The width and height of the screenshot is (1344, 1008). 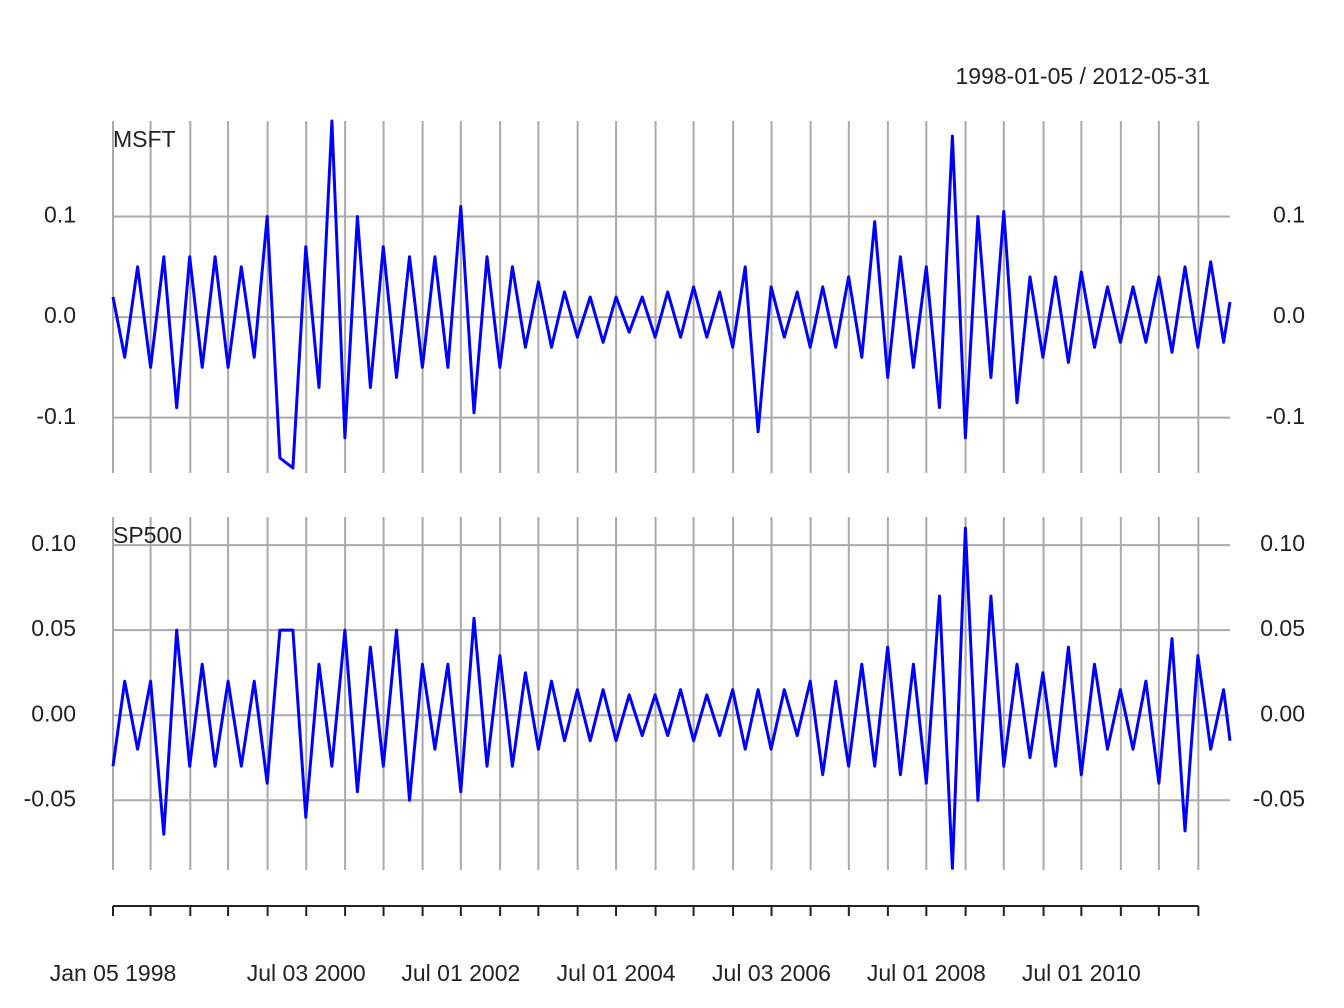 I want to click on x-tick-label: Jul 03 2000, so click(x=306, y=973).